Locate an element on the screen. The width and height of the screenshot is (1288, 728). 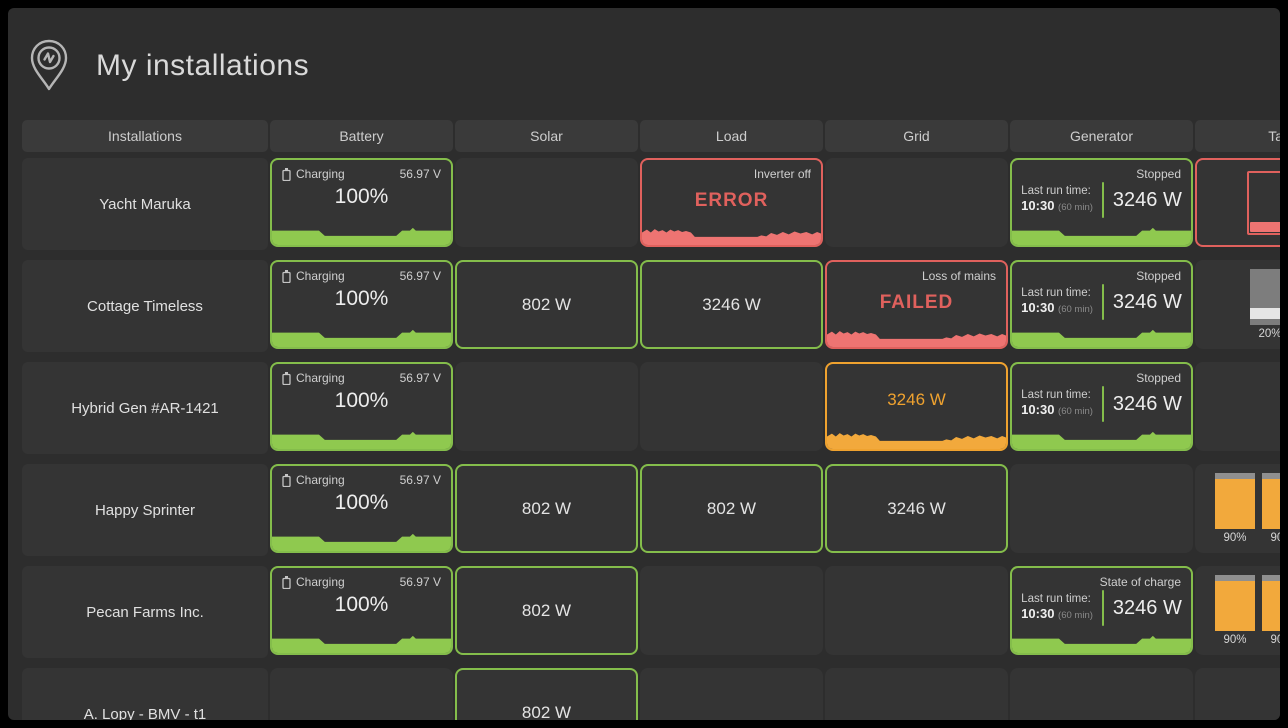
tanks-wrap: 20% is located at coordinates (1237, 304).